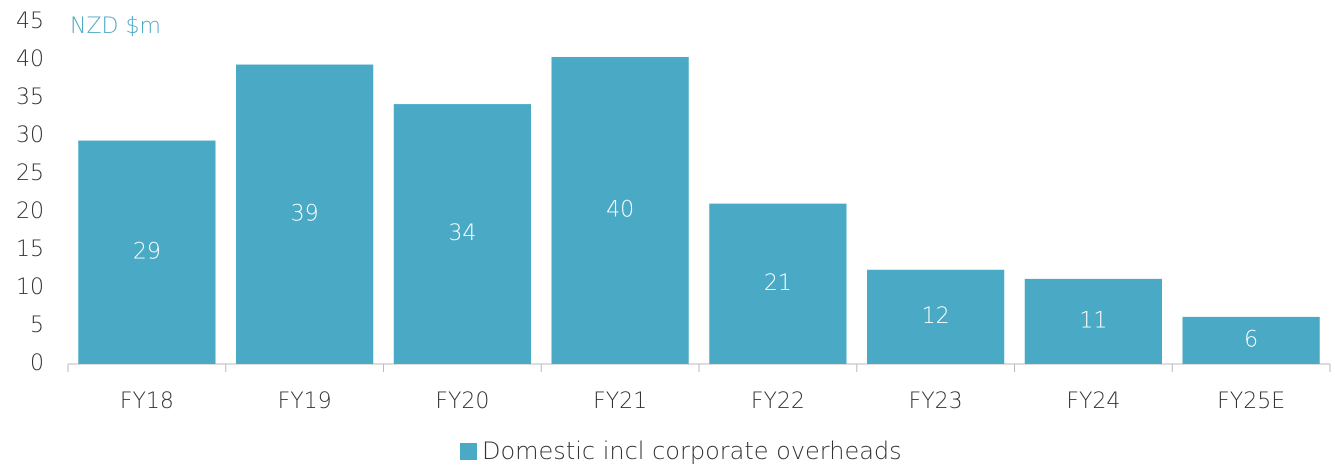 Image resolution: width=1335 pixels, height=466 pixels. I want to click on x-tick-label: FY18, so click(147, 401).